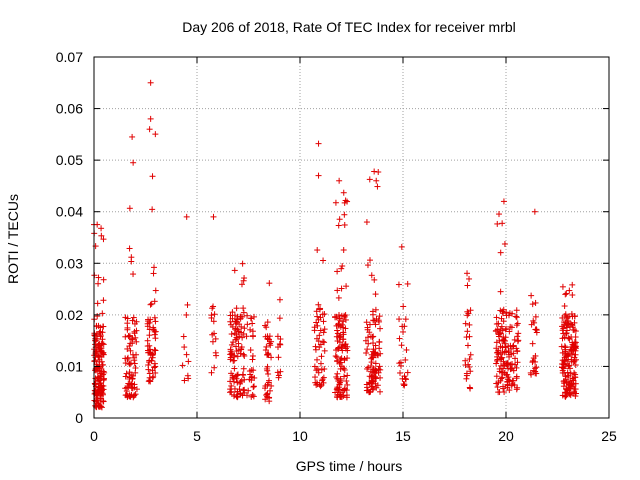 The image size is (640, 480). I want to click on y-tick-label: 0.03, so click(69, 263).